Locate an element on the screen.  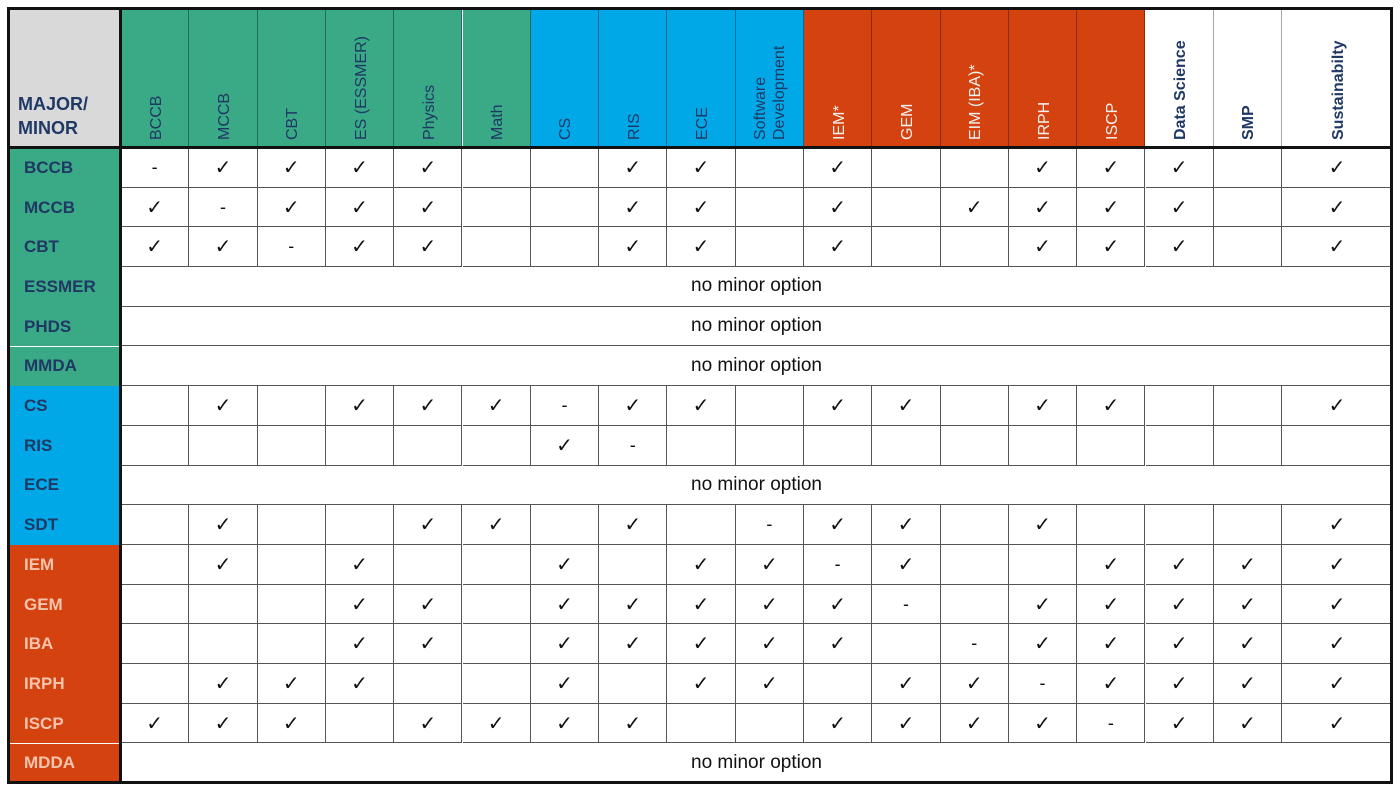
column-header-eim-iba: EIM (IBA)* is located at coordinates (974, 78).